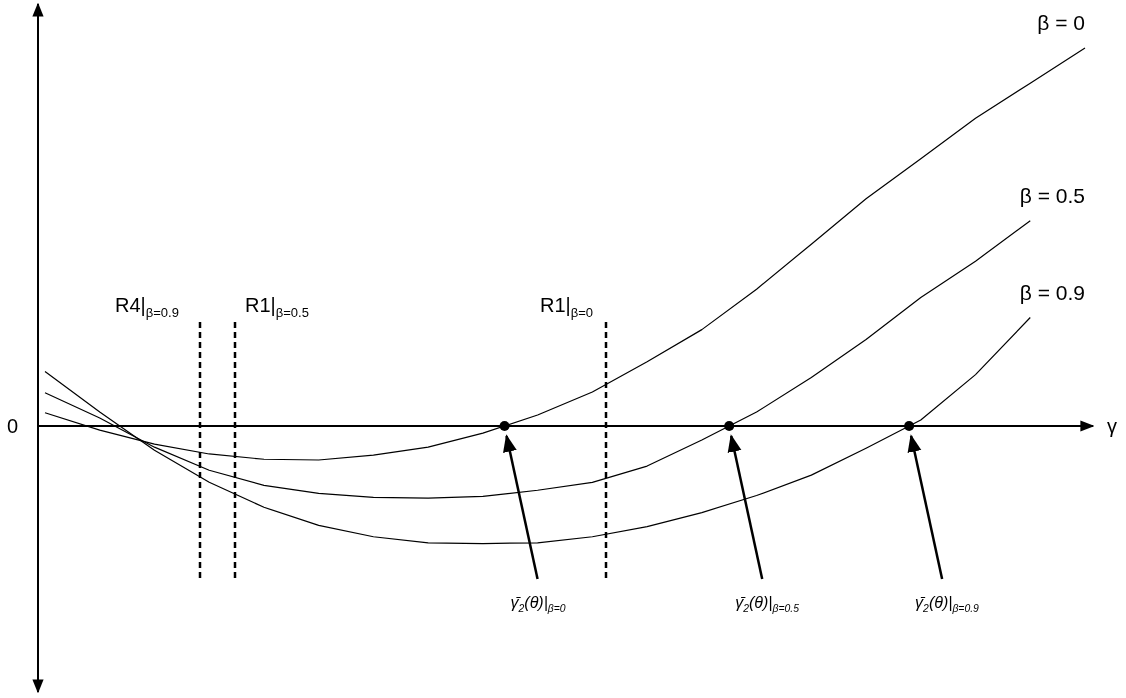 This screenshot has width=1126, height=698. I want to click on text: γ̄$_{2}$(θ)|$_{β=0.9}$, so click(947, 604).